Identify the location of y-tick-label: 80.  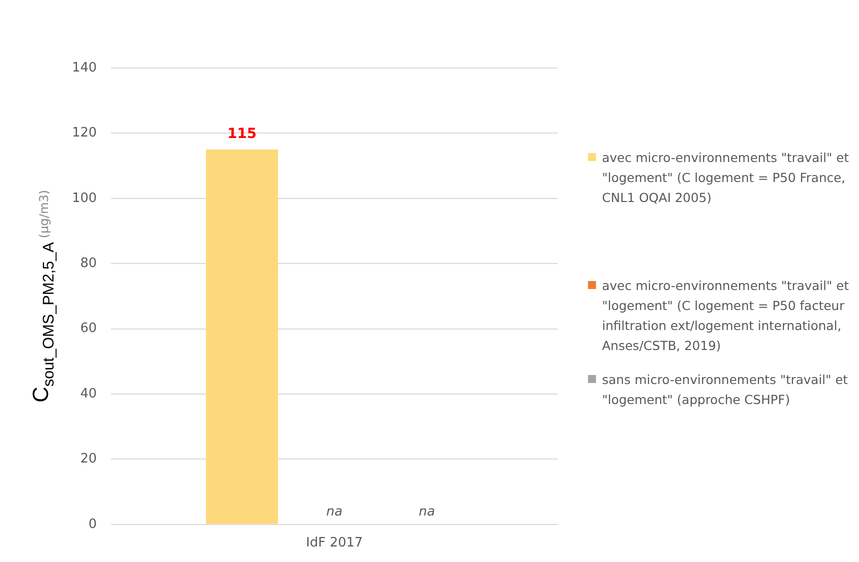
(88, 263).